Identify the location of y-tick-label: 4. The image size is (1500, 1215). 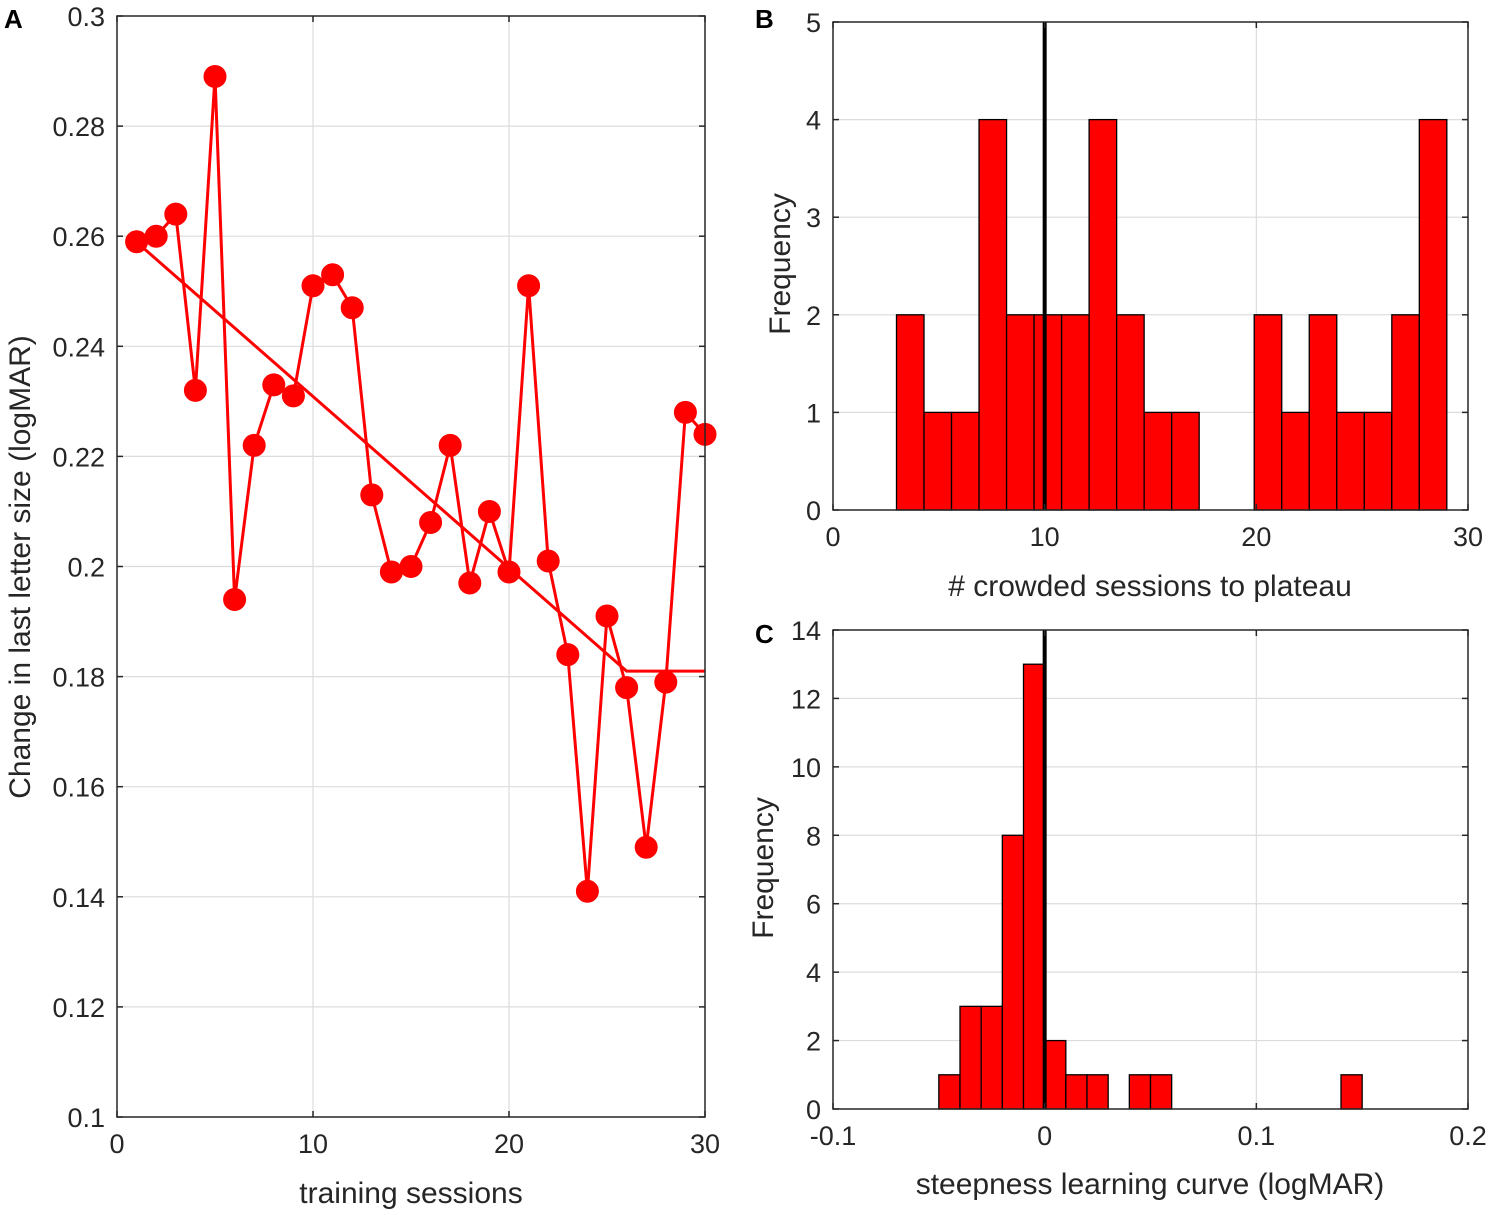
(813, 973).